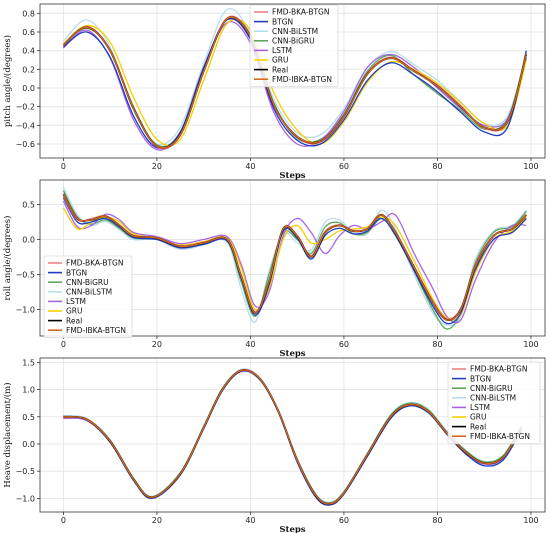 Image resolution: width=550 pixels, height=533 pixels. I want to click on y-axis-label: Heave displacement/(m), so click(7, 434).